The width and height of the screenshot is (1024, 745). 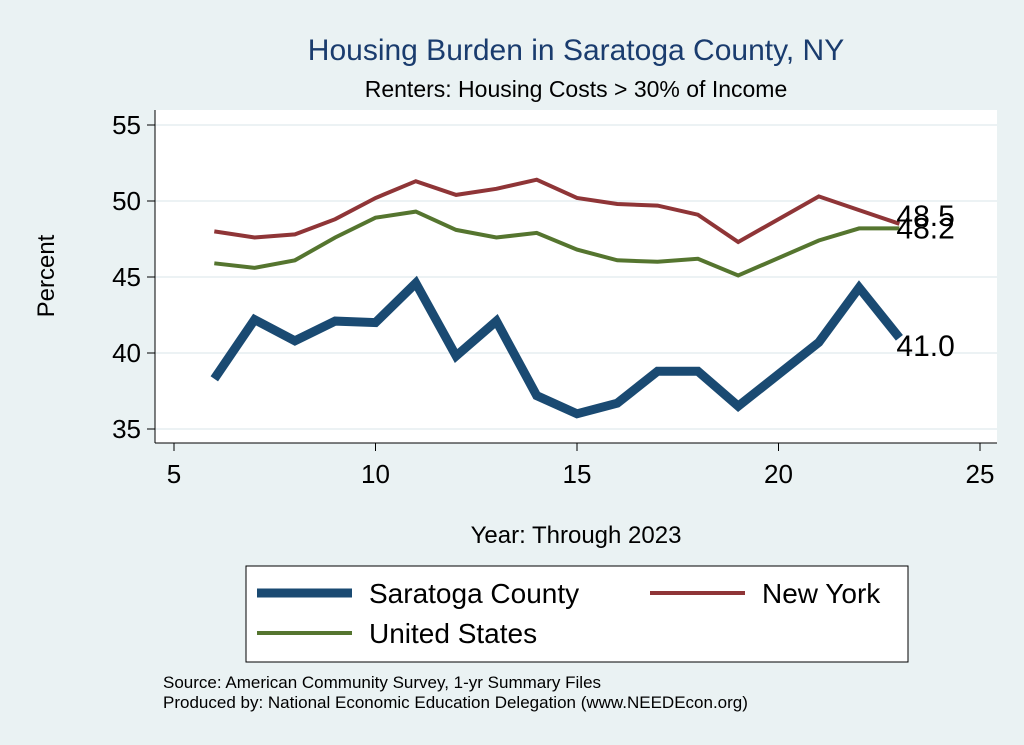 What do you see at coordinates (576, 89) in the screenshot?
I see `chart-subtitle: Renters: Housing Costs > 30% of Income` at bounding box center [576, 89].